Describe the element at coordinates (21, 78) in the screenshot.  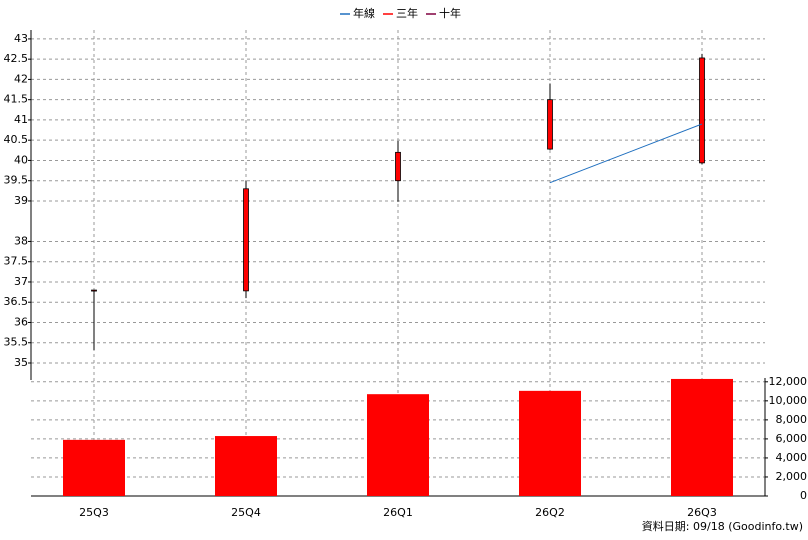
I see `y-tick-label: 42` at that location.